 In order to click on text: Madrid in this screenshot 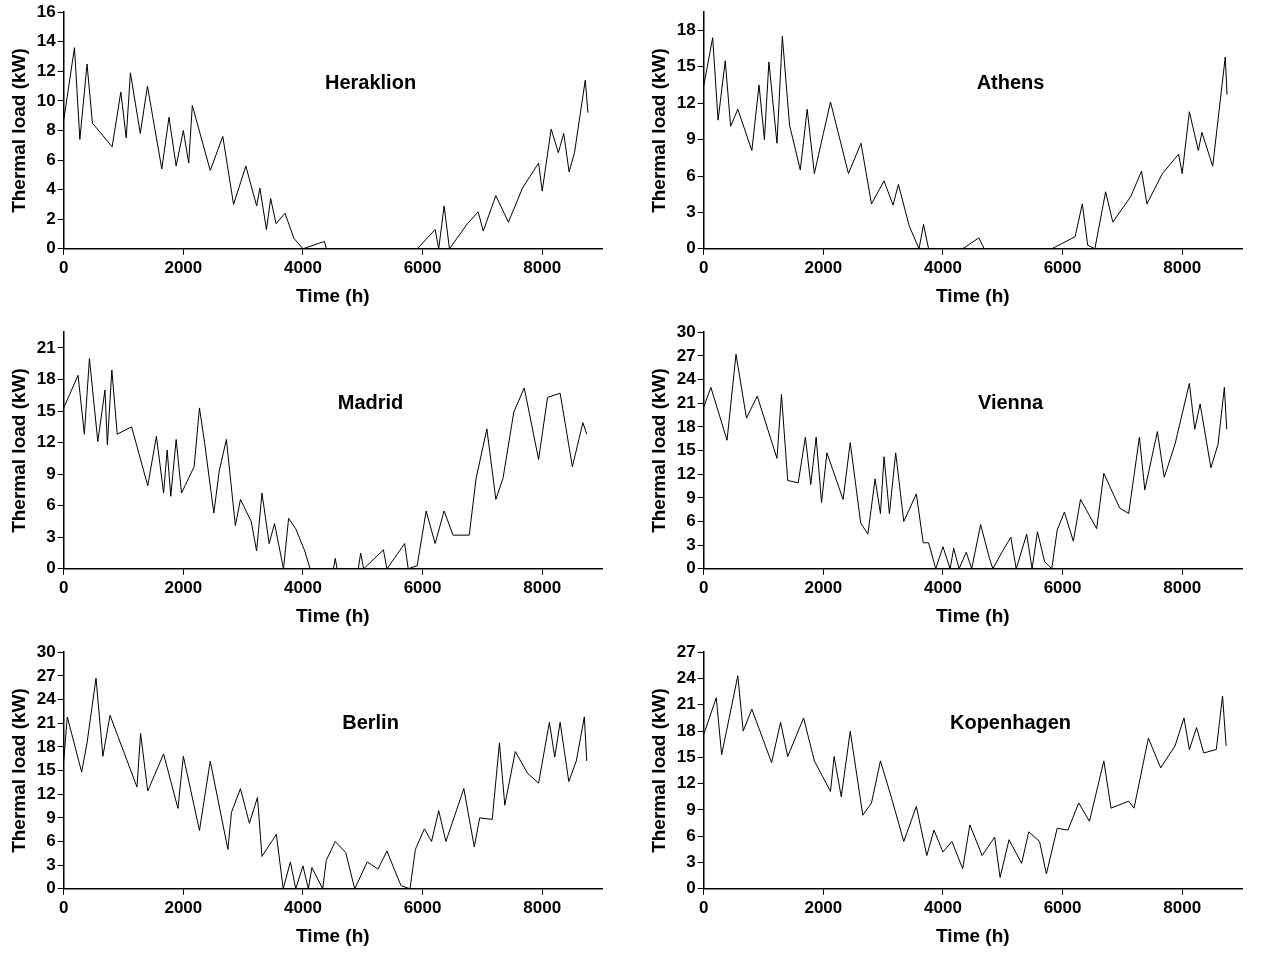, I will do `click(370, 401)`.